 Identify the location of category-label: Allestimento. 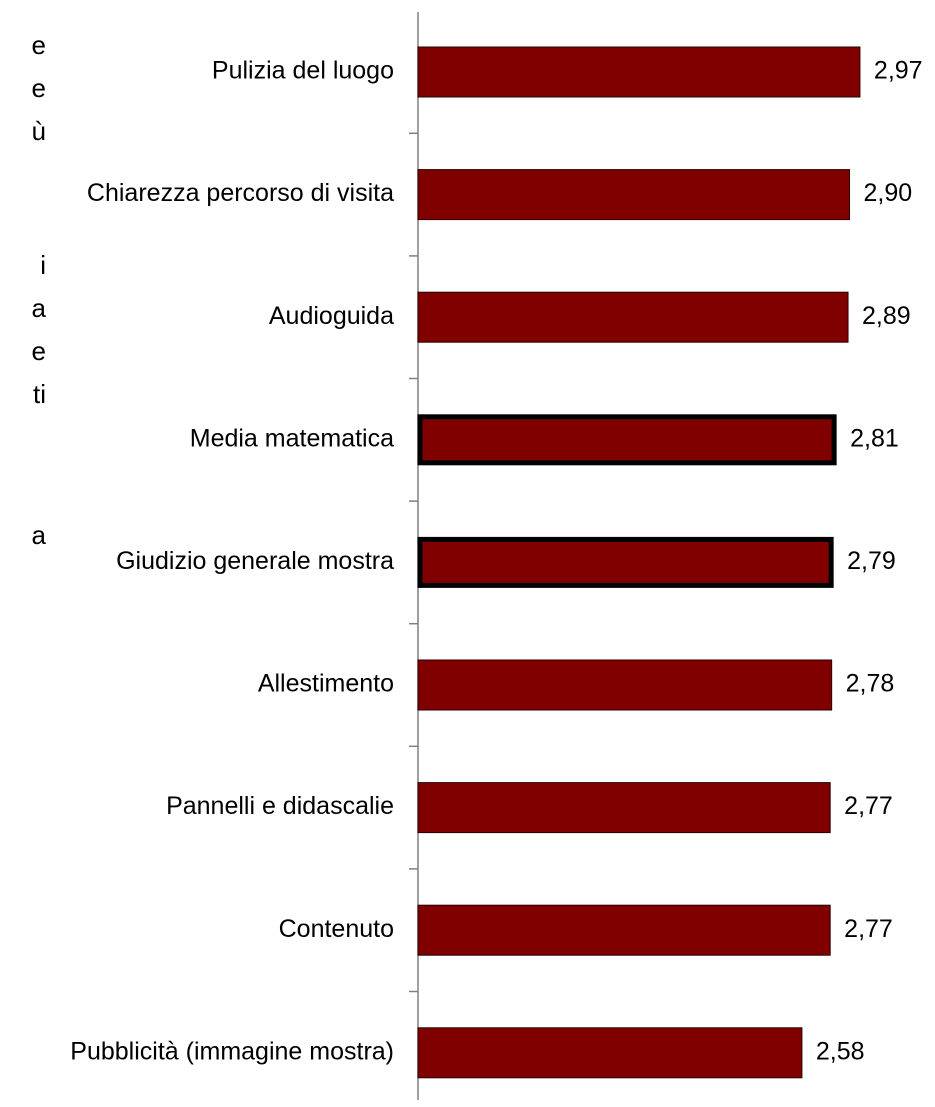
(326, 684).